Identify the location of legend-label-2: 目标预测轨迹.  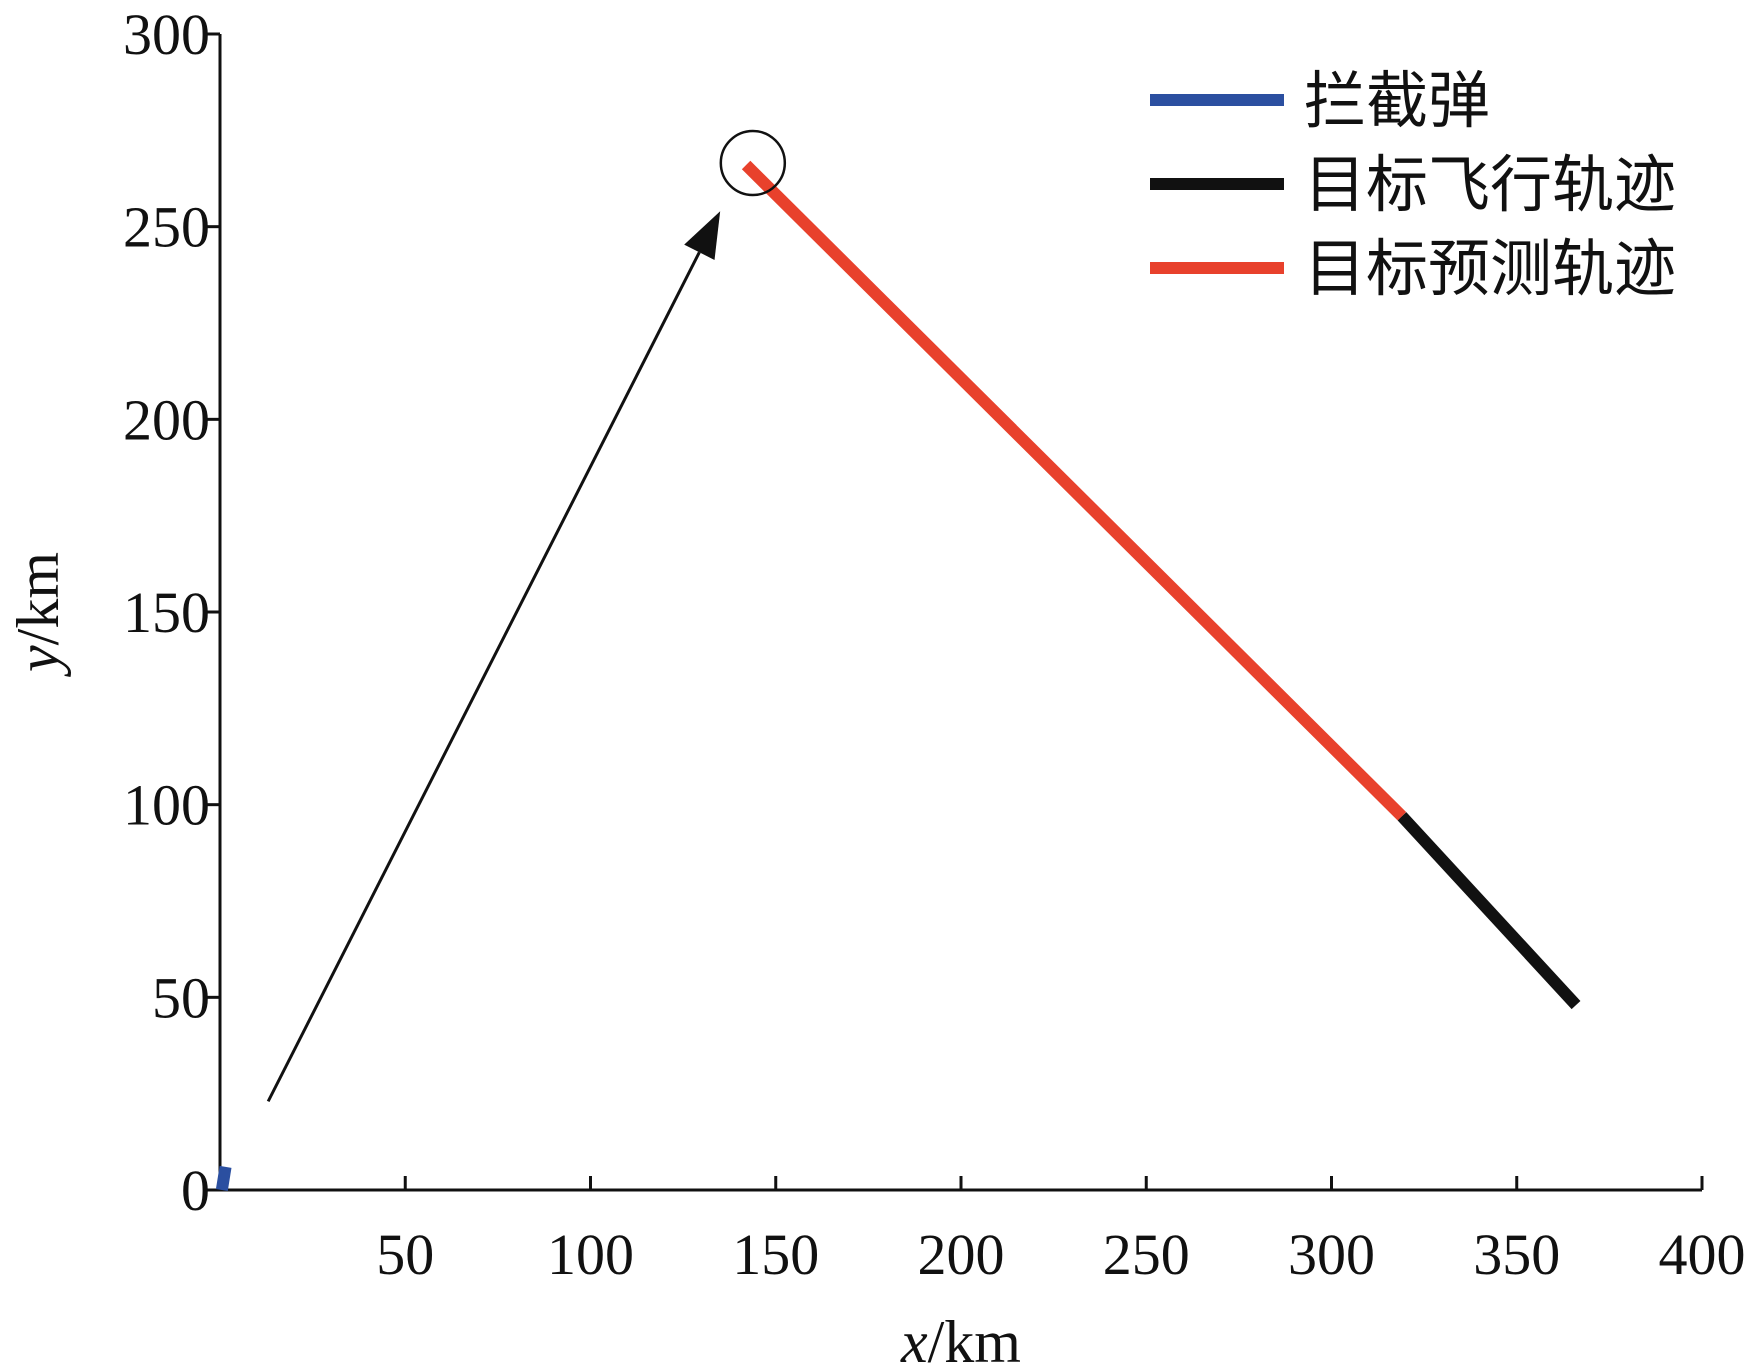
(1490, 268).